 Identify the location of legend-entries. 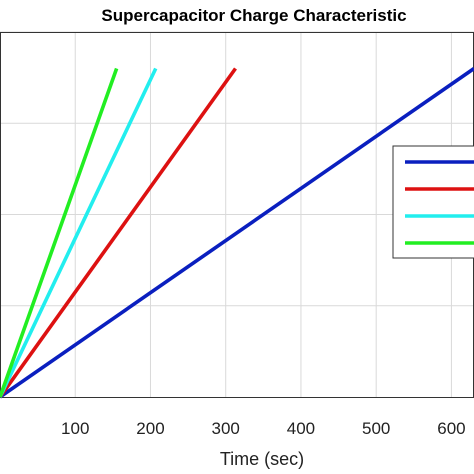
(439, 202).